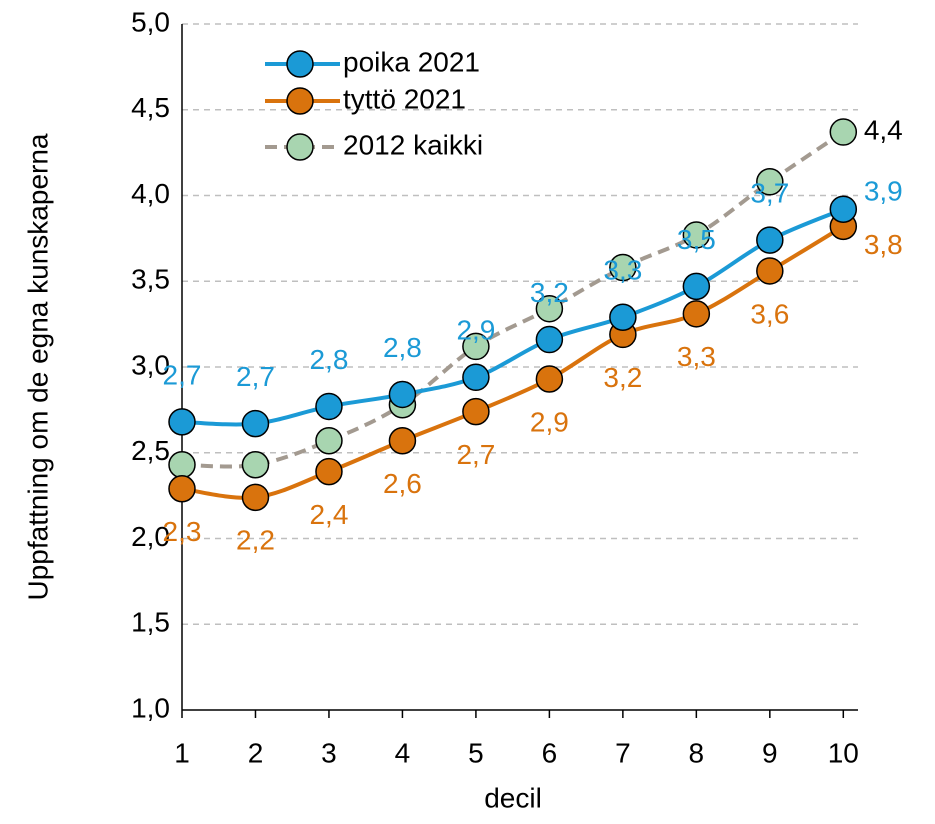 Image resolution: width=935 pixels, height=824 pixels. What do you see at coordinates (328, 514) in the screenshot?
I see `data-label: 2,4` at bounding box center [328, 514].